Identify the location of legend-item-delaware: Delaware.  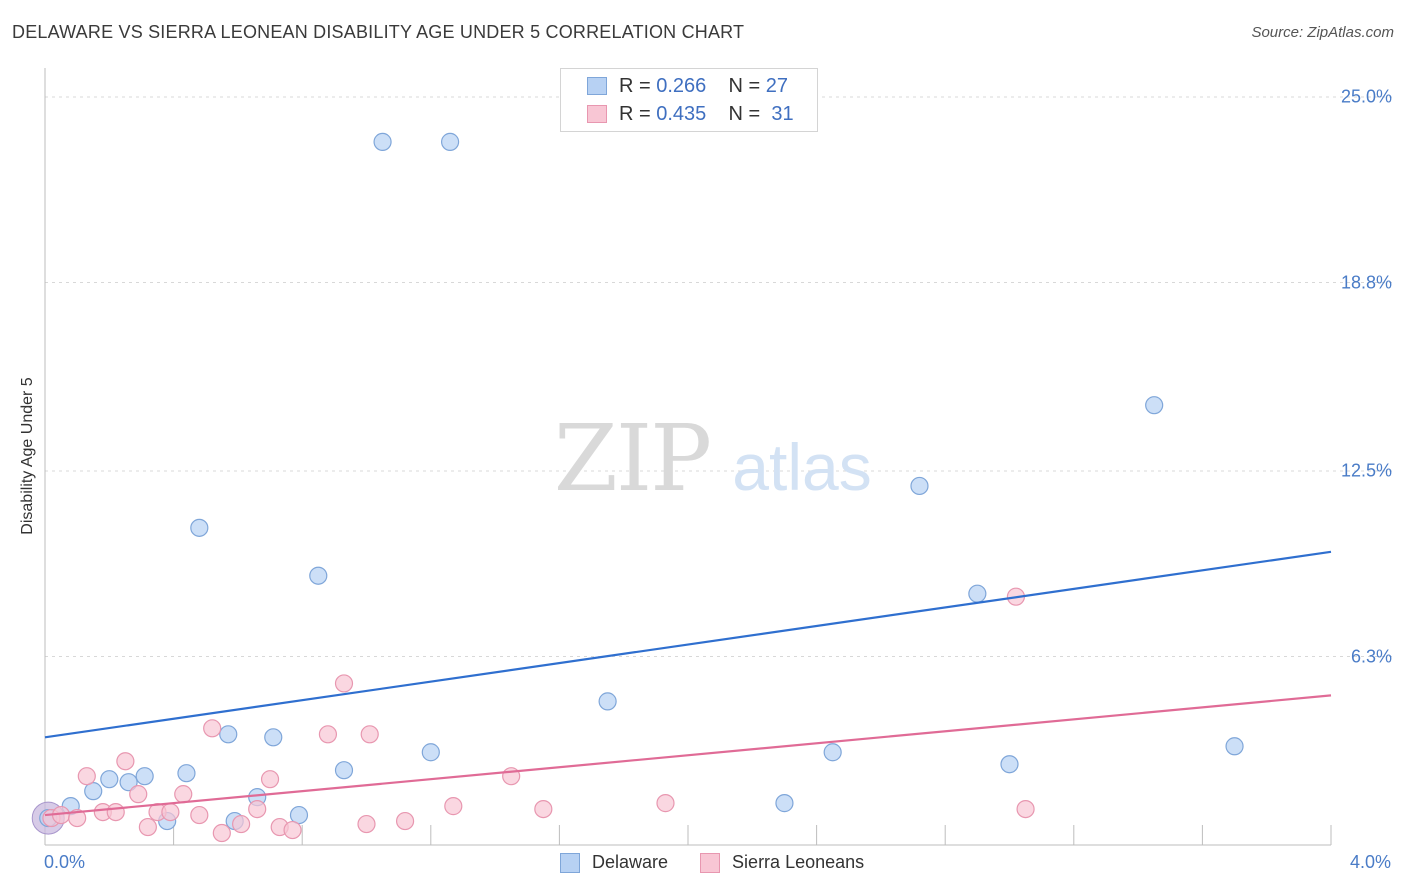
(614, 862).